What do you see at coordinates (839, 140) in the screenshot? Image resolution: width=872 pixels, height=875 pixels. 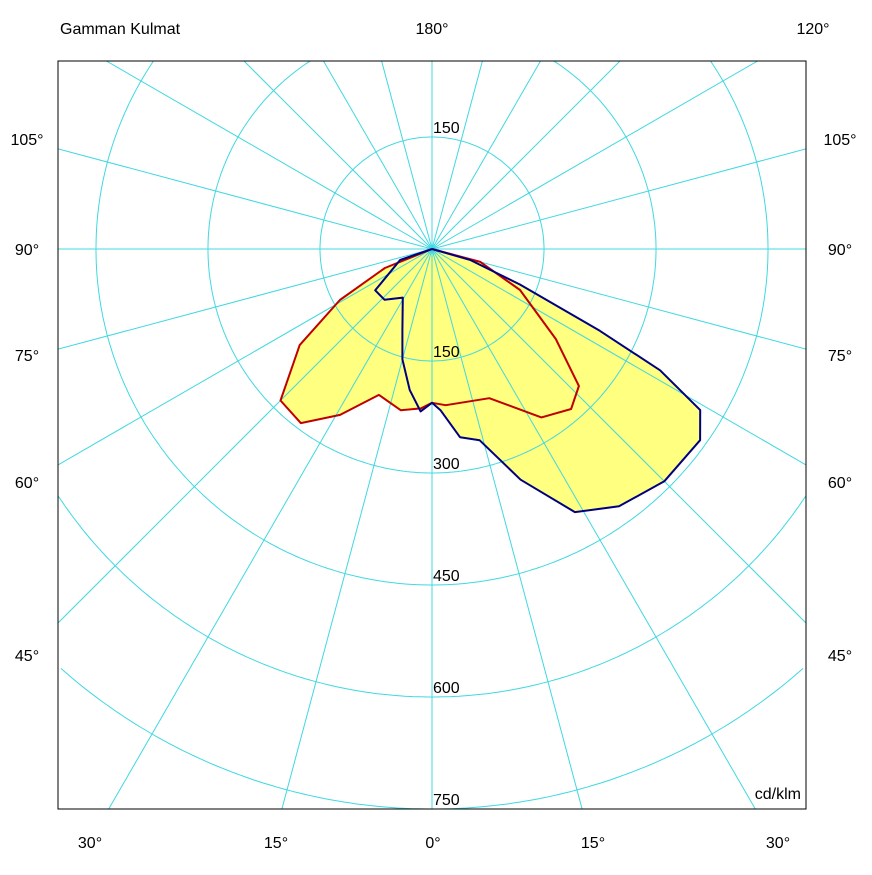 I see `angle-label-right: 105°` at bounding box center [839, 140].